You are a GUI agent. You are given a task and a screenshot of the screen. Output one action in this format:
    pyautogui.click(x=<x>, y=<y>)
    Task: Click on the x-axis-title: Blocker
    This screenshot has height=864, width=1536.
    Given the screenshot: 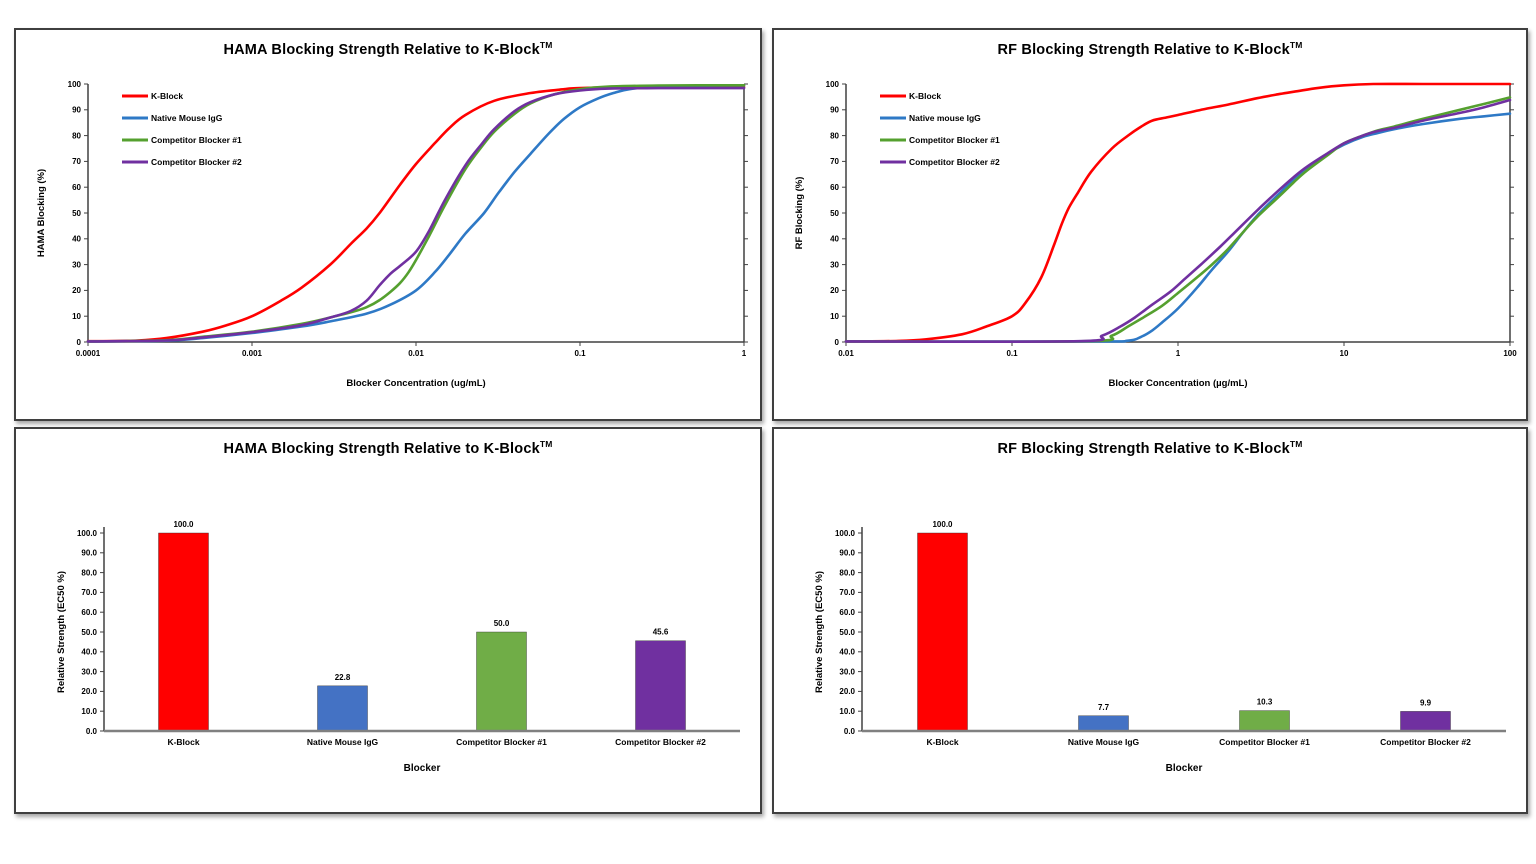 What is the action you would take?
    pyautogui.click(x=1184, y=768)
    